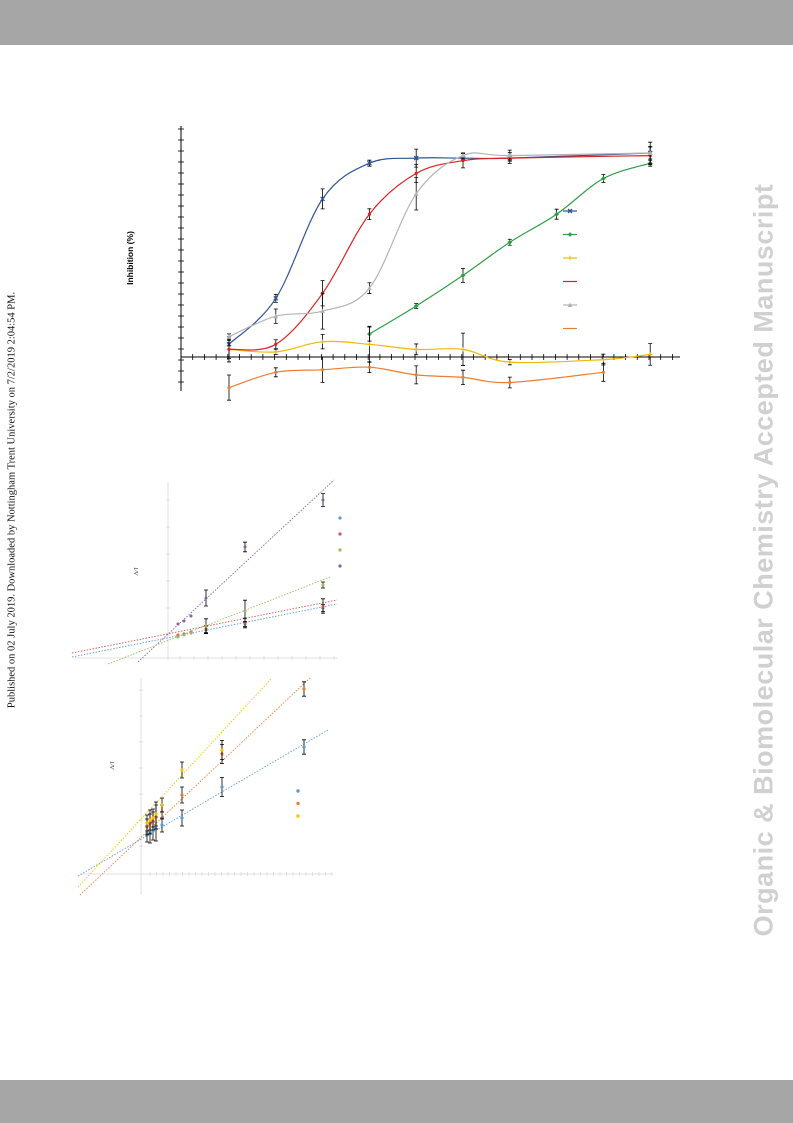 Image resolution: width=793 pixels, height=1123 pixels. What do you see at coordinates (396, 1101) in the screenshot?
I see `footer-band` at bounding box center [396, 1101].